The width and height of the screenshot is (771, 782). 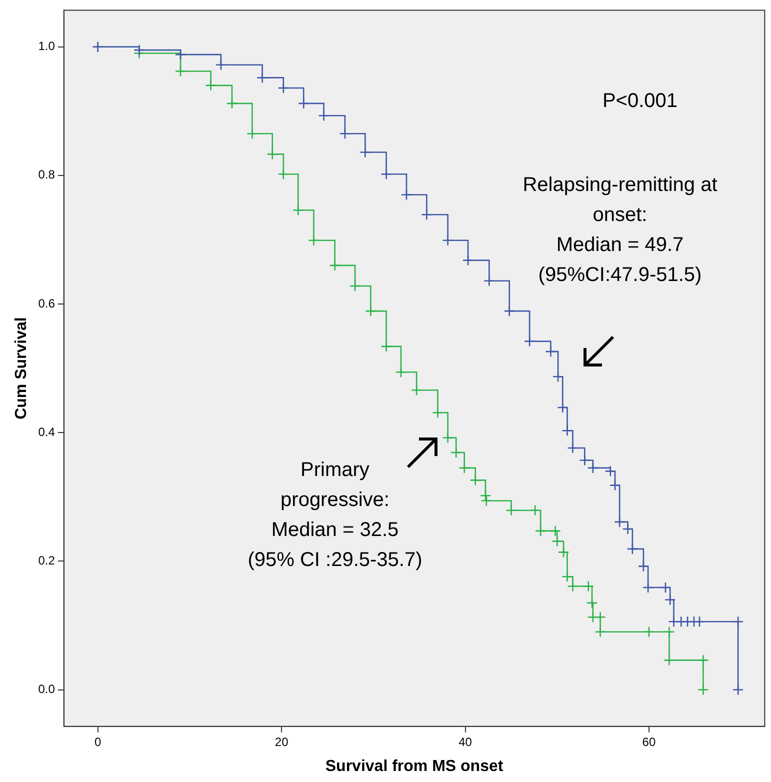 What do you see at coordinates (21, 368) in the screenshot?
I see `y-axis-title: Cum Survival` at bounding box center [21, 368].